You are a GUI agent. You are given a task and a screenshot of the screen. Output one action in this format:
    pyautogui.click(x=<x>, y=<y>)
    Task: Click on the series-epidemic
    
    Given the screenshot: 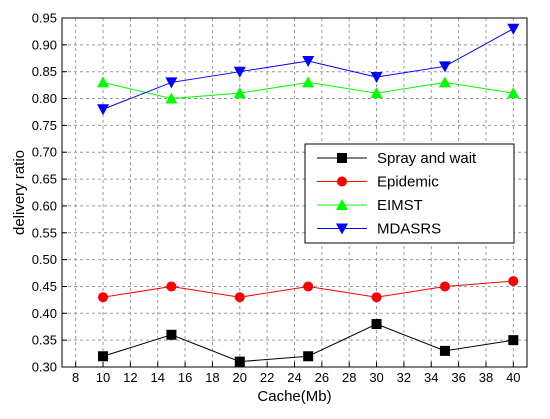 What is the action you would take?
    pyautogui.click(x=308, y=289)
    